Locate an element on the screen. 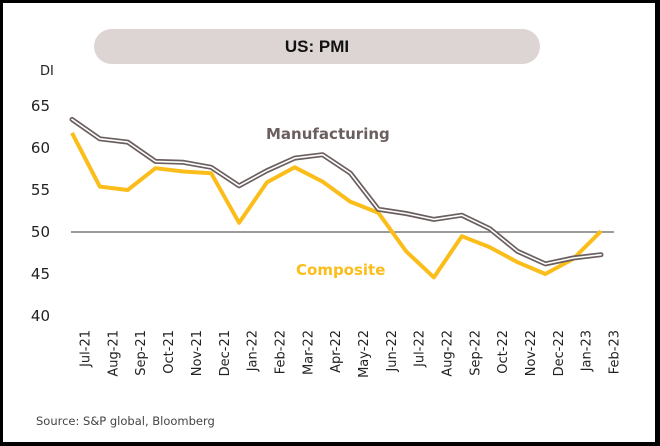 This screenshot has height=446, width=660. x-tick-label: Nov-22 is located at coordinates (531, 353).